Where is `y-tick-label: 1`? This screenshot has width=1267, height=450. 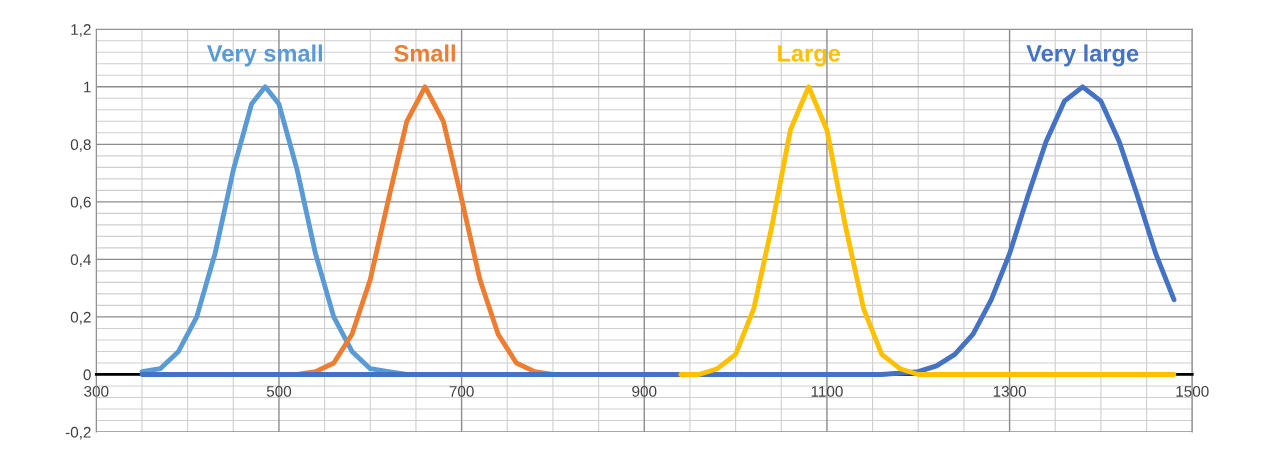
y-tick-label: 1 is located at coordinates (87, 87).